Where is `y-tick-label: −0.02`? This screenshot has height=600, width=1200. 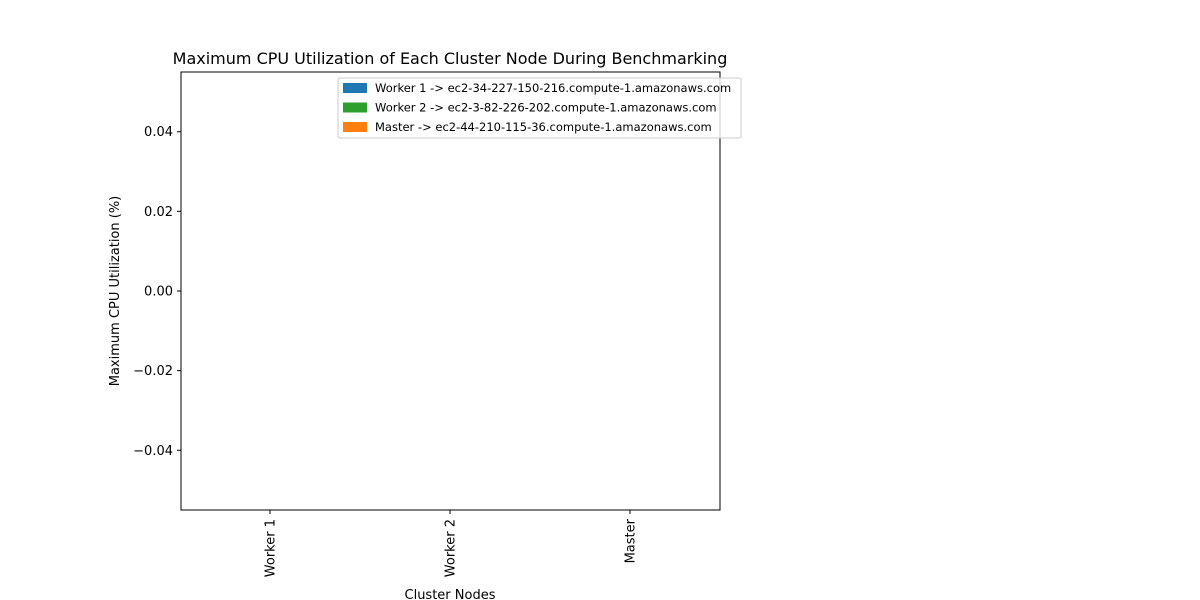
y-tick-label: −0.02 is located at coordinates (153, 371).